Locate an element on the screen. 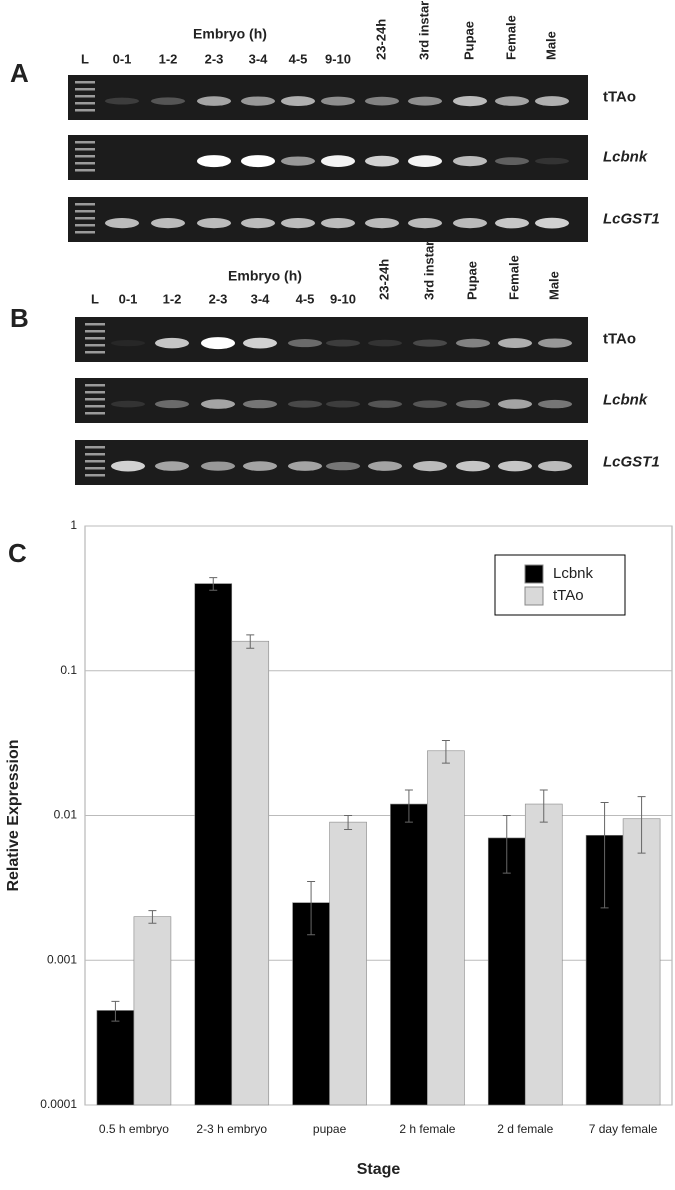 Image resolution: width=675 pixels, height=1190 pixels. lane-label: Pupae is located at coordinates (468, 40).